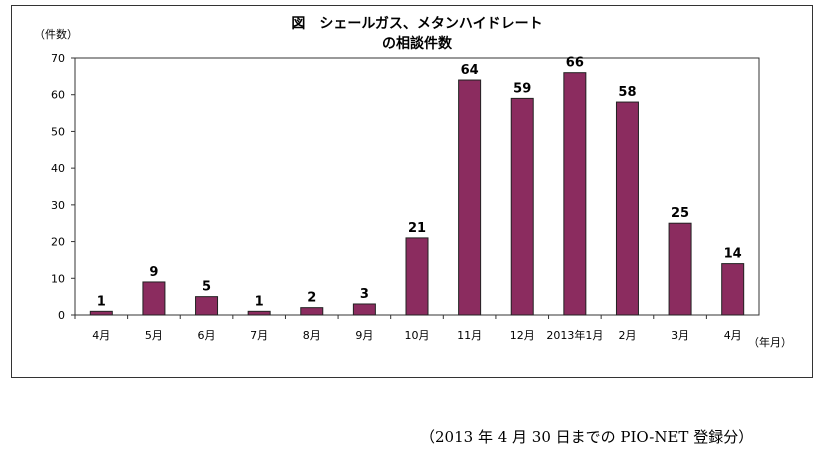 The width and height of the screenshot is (826, 463). What do you see at coordinates (58, 58) in the screenshot?
I see `y-tick-label: 70` at bounding box center [58, 58].